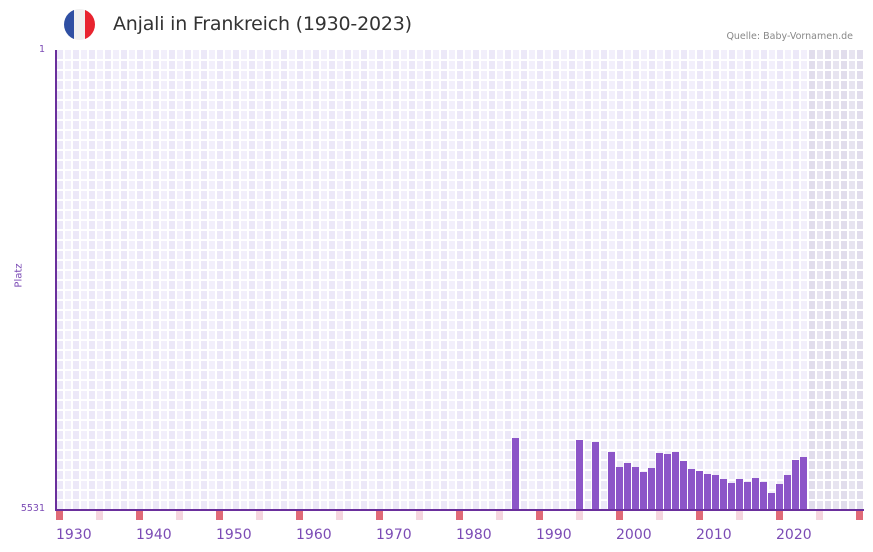  Describe the element at coordinates (554, 535) in the screenshot. I see `x-tick-label: 1990` at that location.